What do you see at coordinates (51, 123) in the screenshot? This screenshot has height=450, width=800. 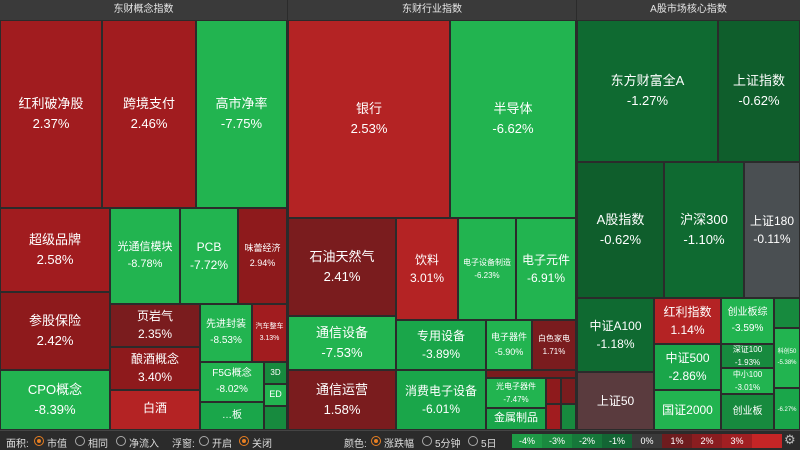 I see `tile-change: 2.37%` at bounding box center [51, 123].